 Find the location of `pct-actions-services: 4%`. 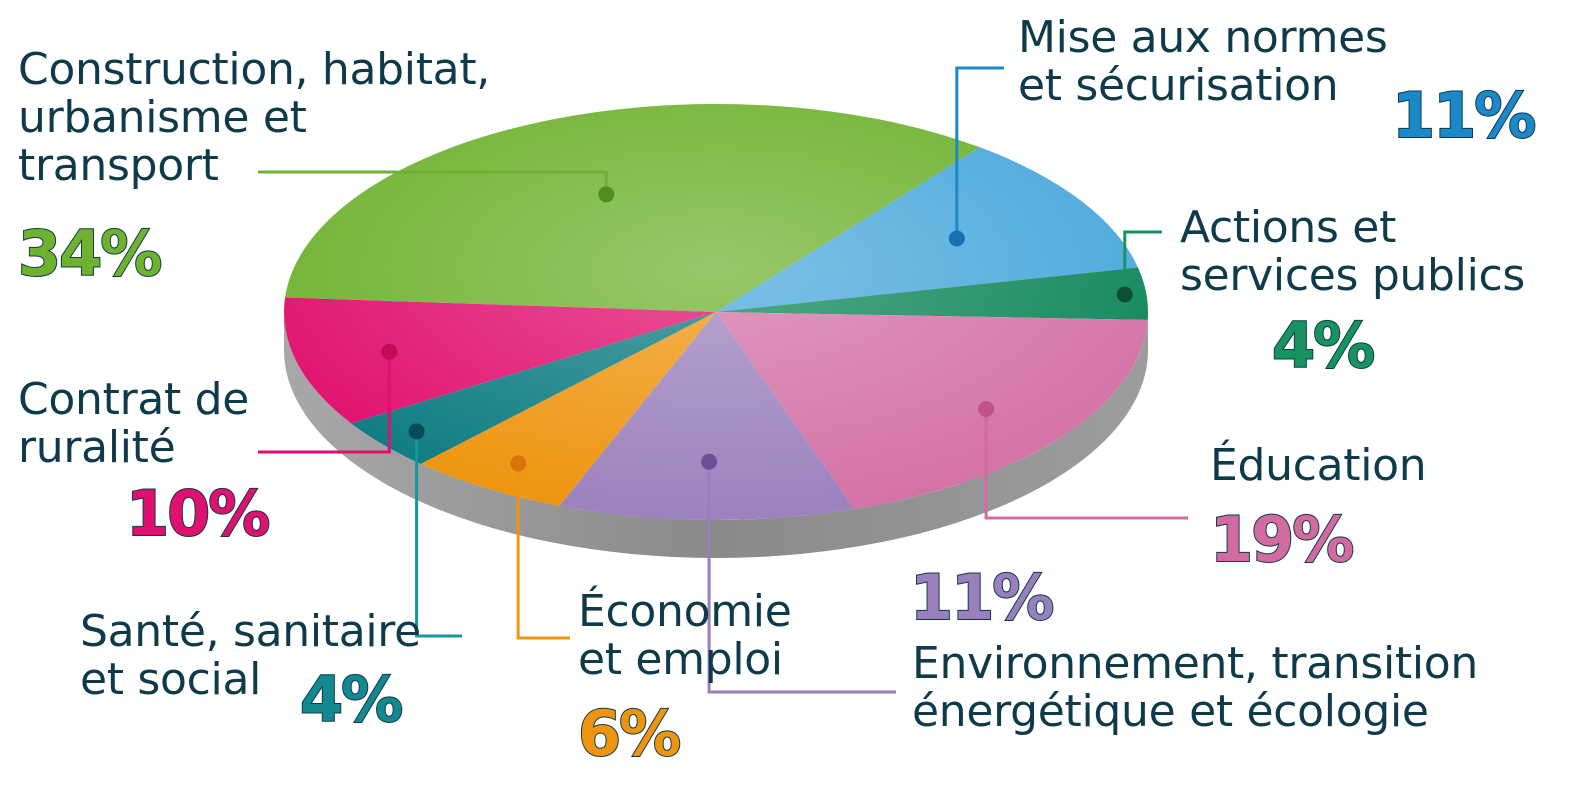

pct-actions-services: 4% is located at coordinates (1323, 345).